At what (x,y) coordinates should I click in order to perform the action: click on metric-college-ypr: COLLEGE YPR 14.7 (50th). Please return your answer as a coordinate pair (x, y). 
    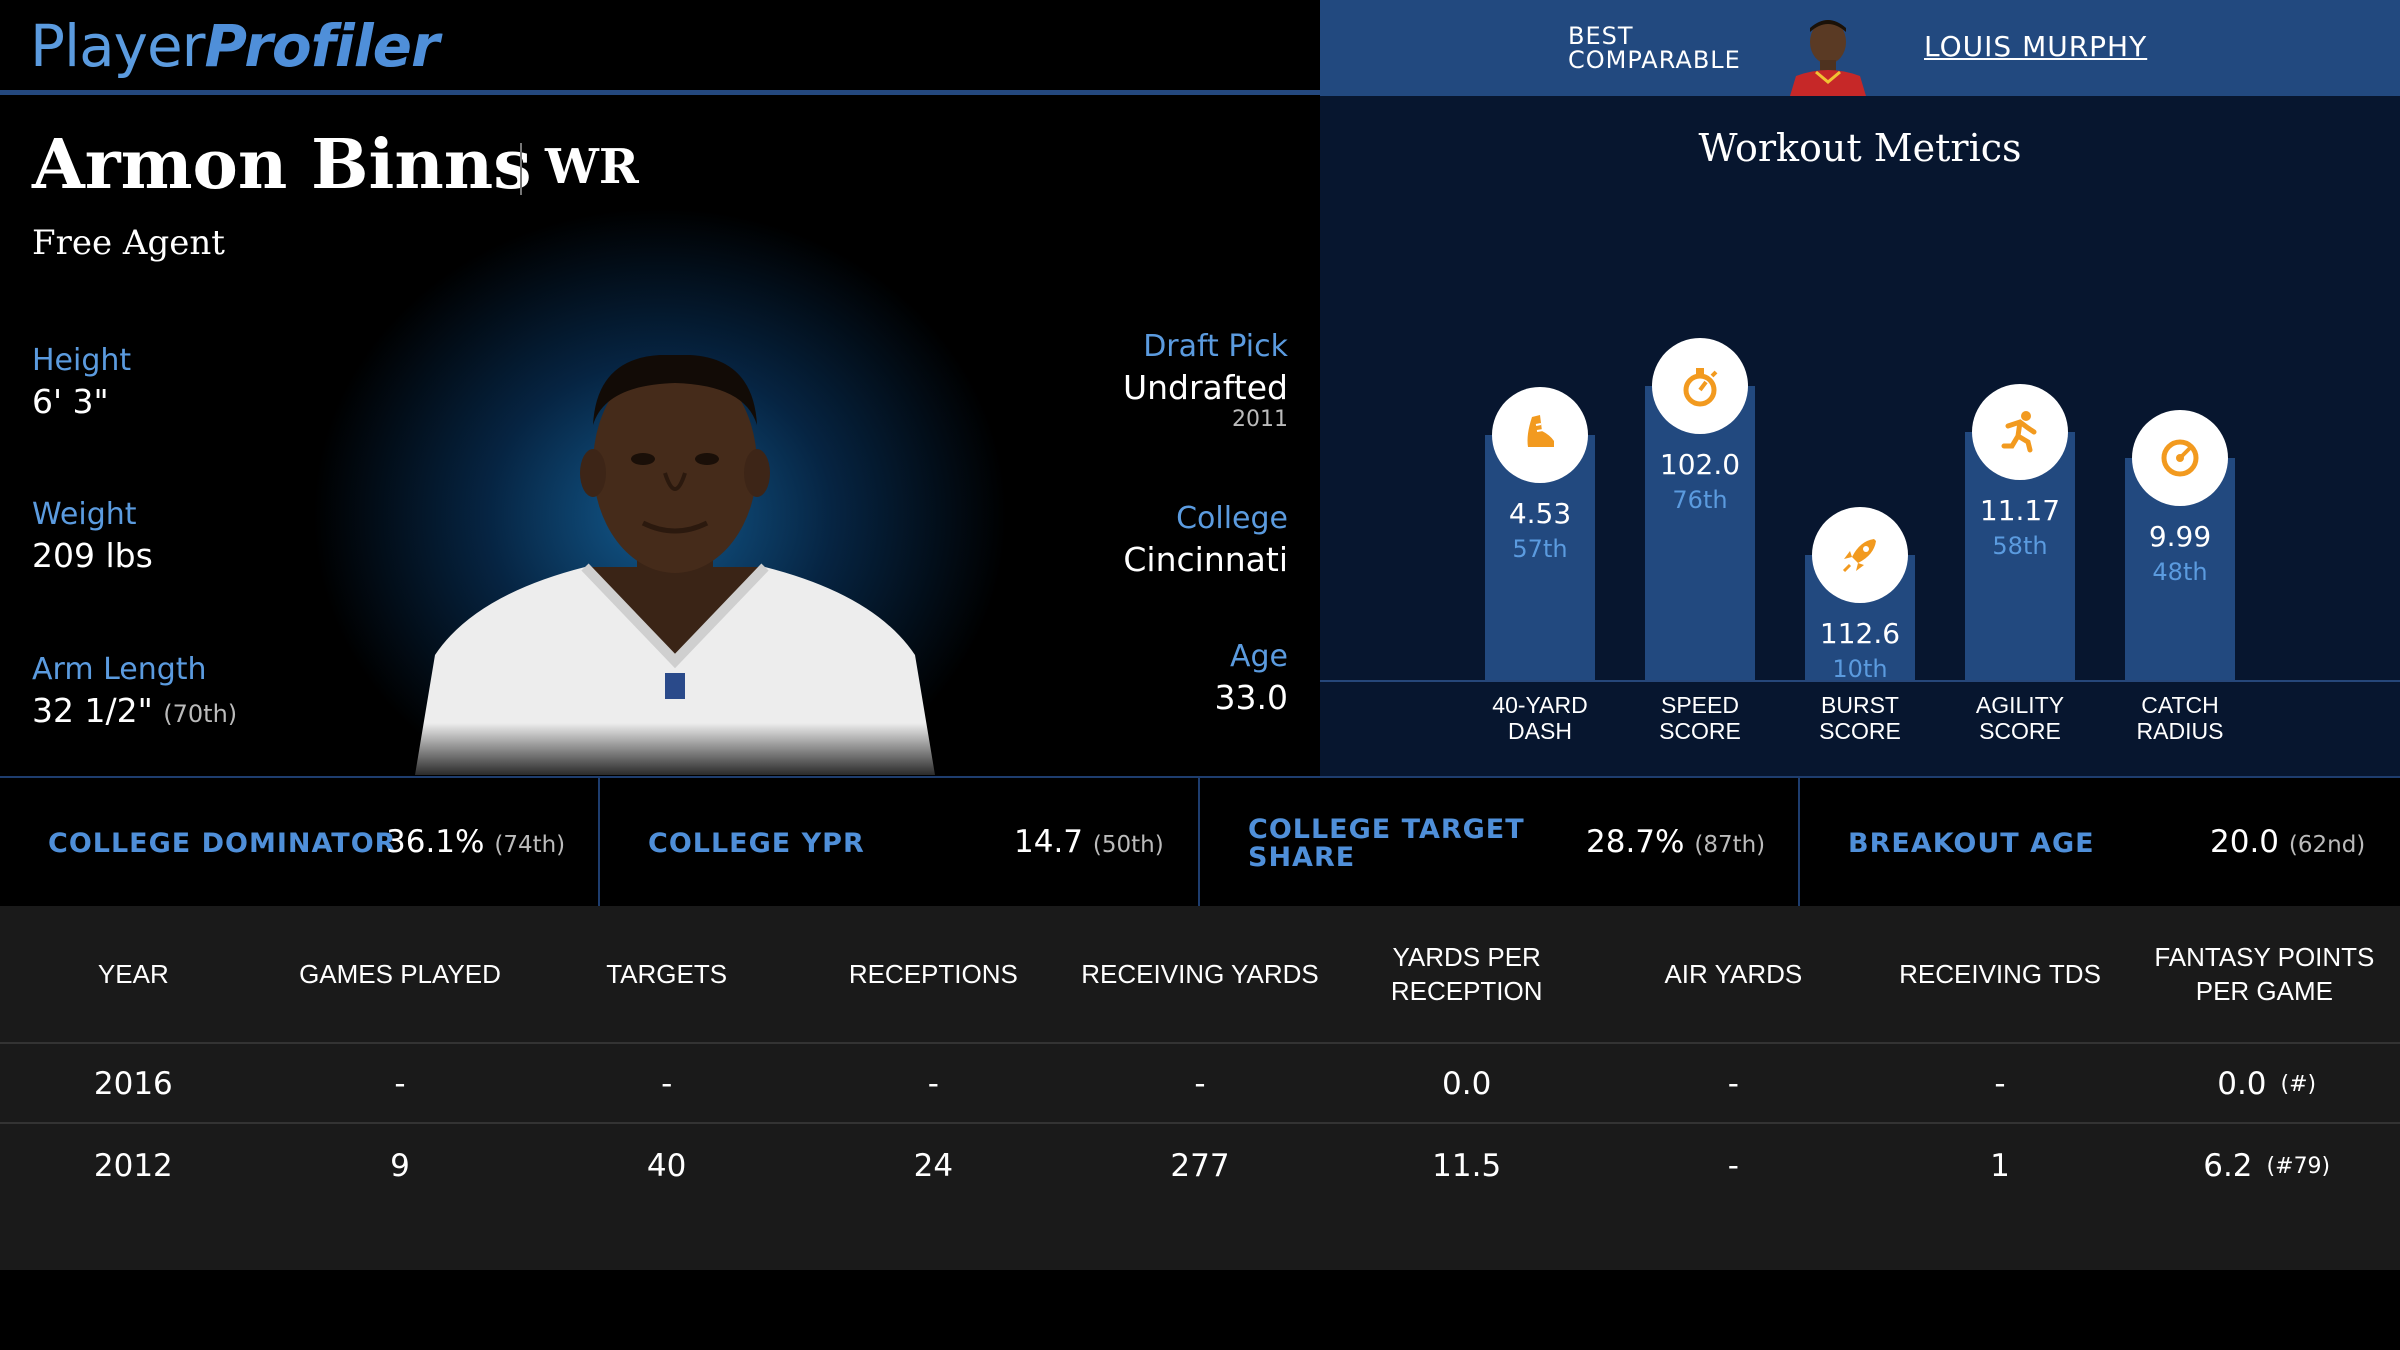
    Looking at the image, I should click on (899, 842).